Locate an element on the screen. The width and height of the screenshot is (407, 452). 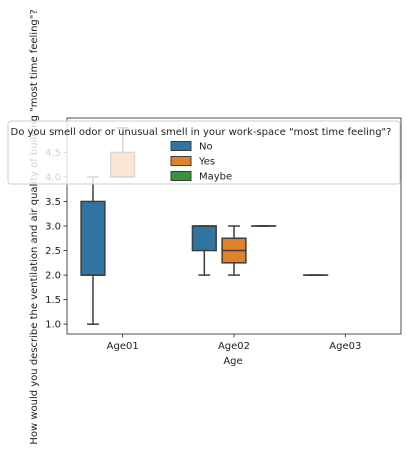
y-tick-label: 2.0 is located at coordinates (53, 276).